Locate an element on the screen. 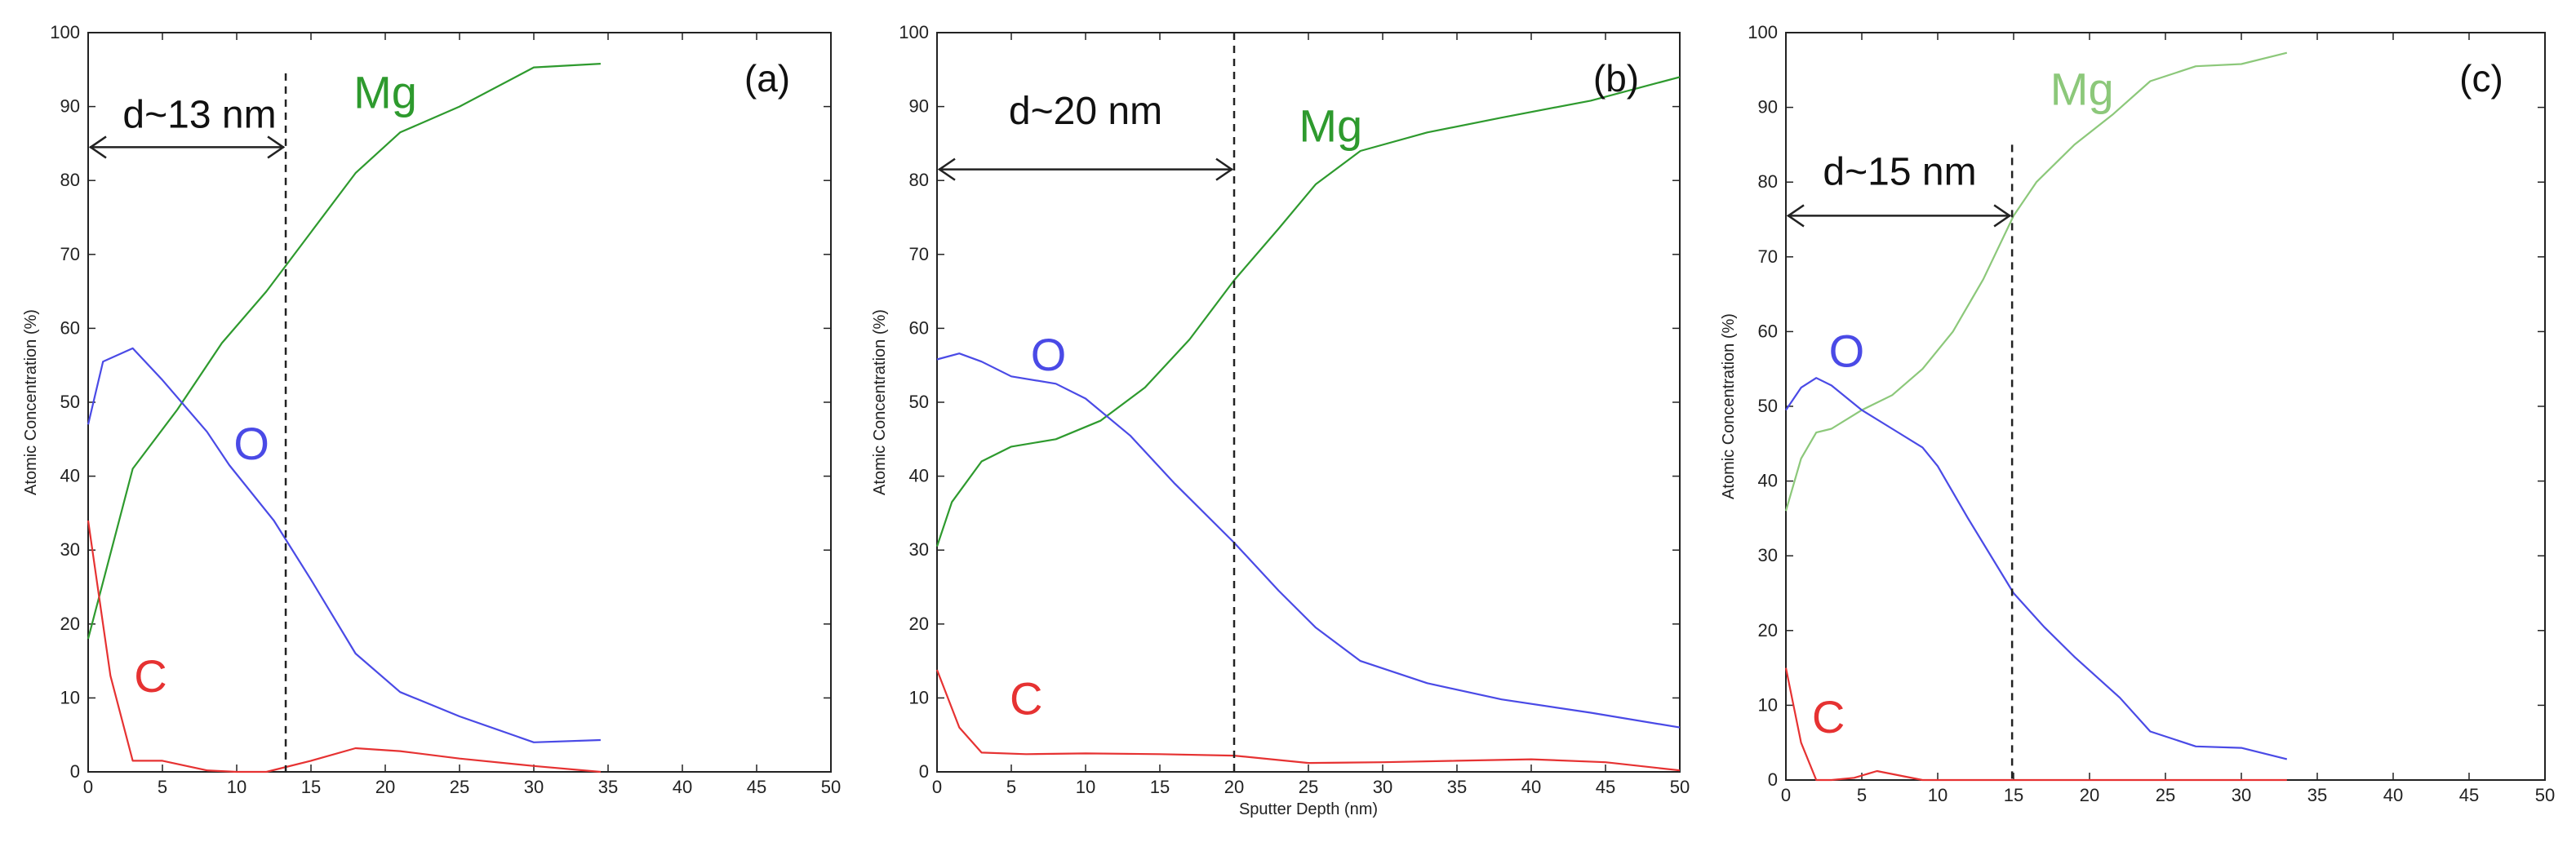 This screenshot has height=851, width=2576. depth-label: d~15 nm is located at coordinates (1899, 171).